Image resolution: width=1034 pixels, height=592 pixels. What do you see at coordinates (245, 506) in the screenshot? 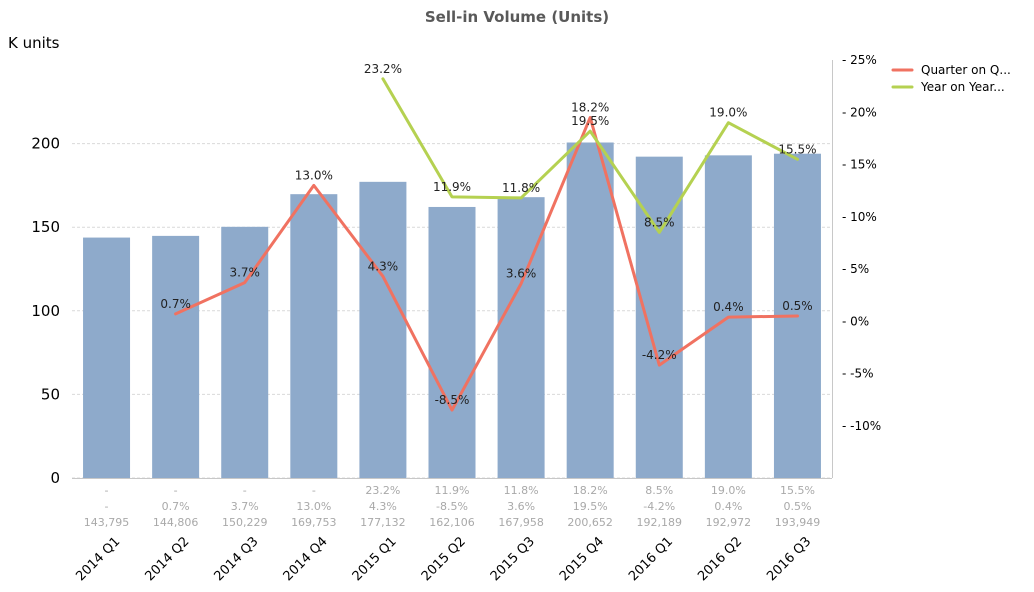
I see `table-cell: 3.7%` at bounding box center [245, 506].